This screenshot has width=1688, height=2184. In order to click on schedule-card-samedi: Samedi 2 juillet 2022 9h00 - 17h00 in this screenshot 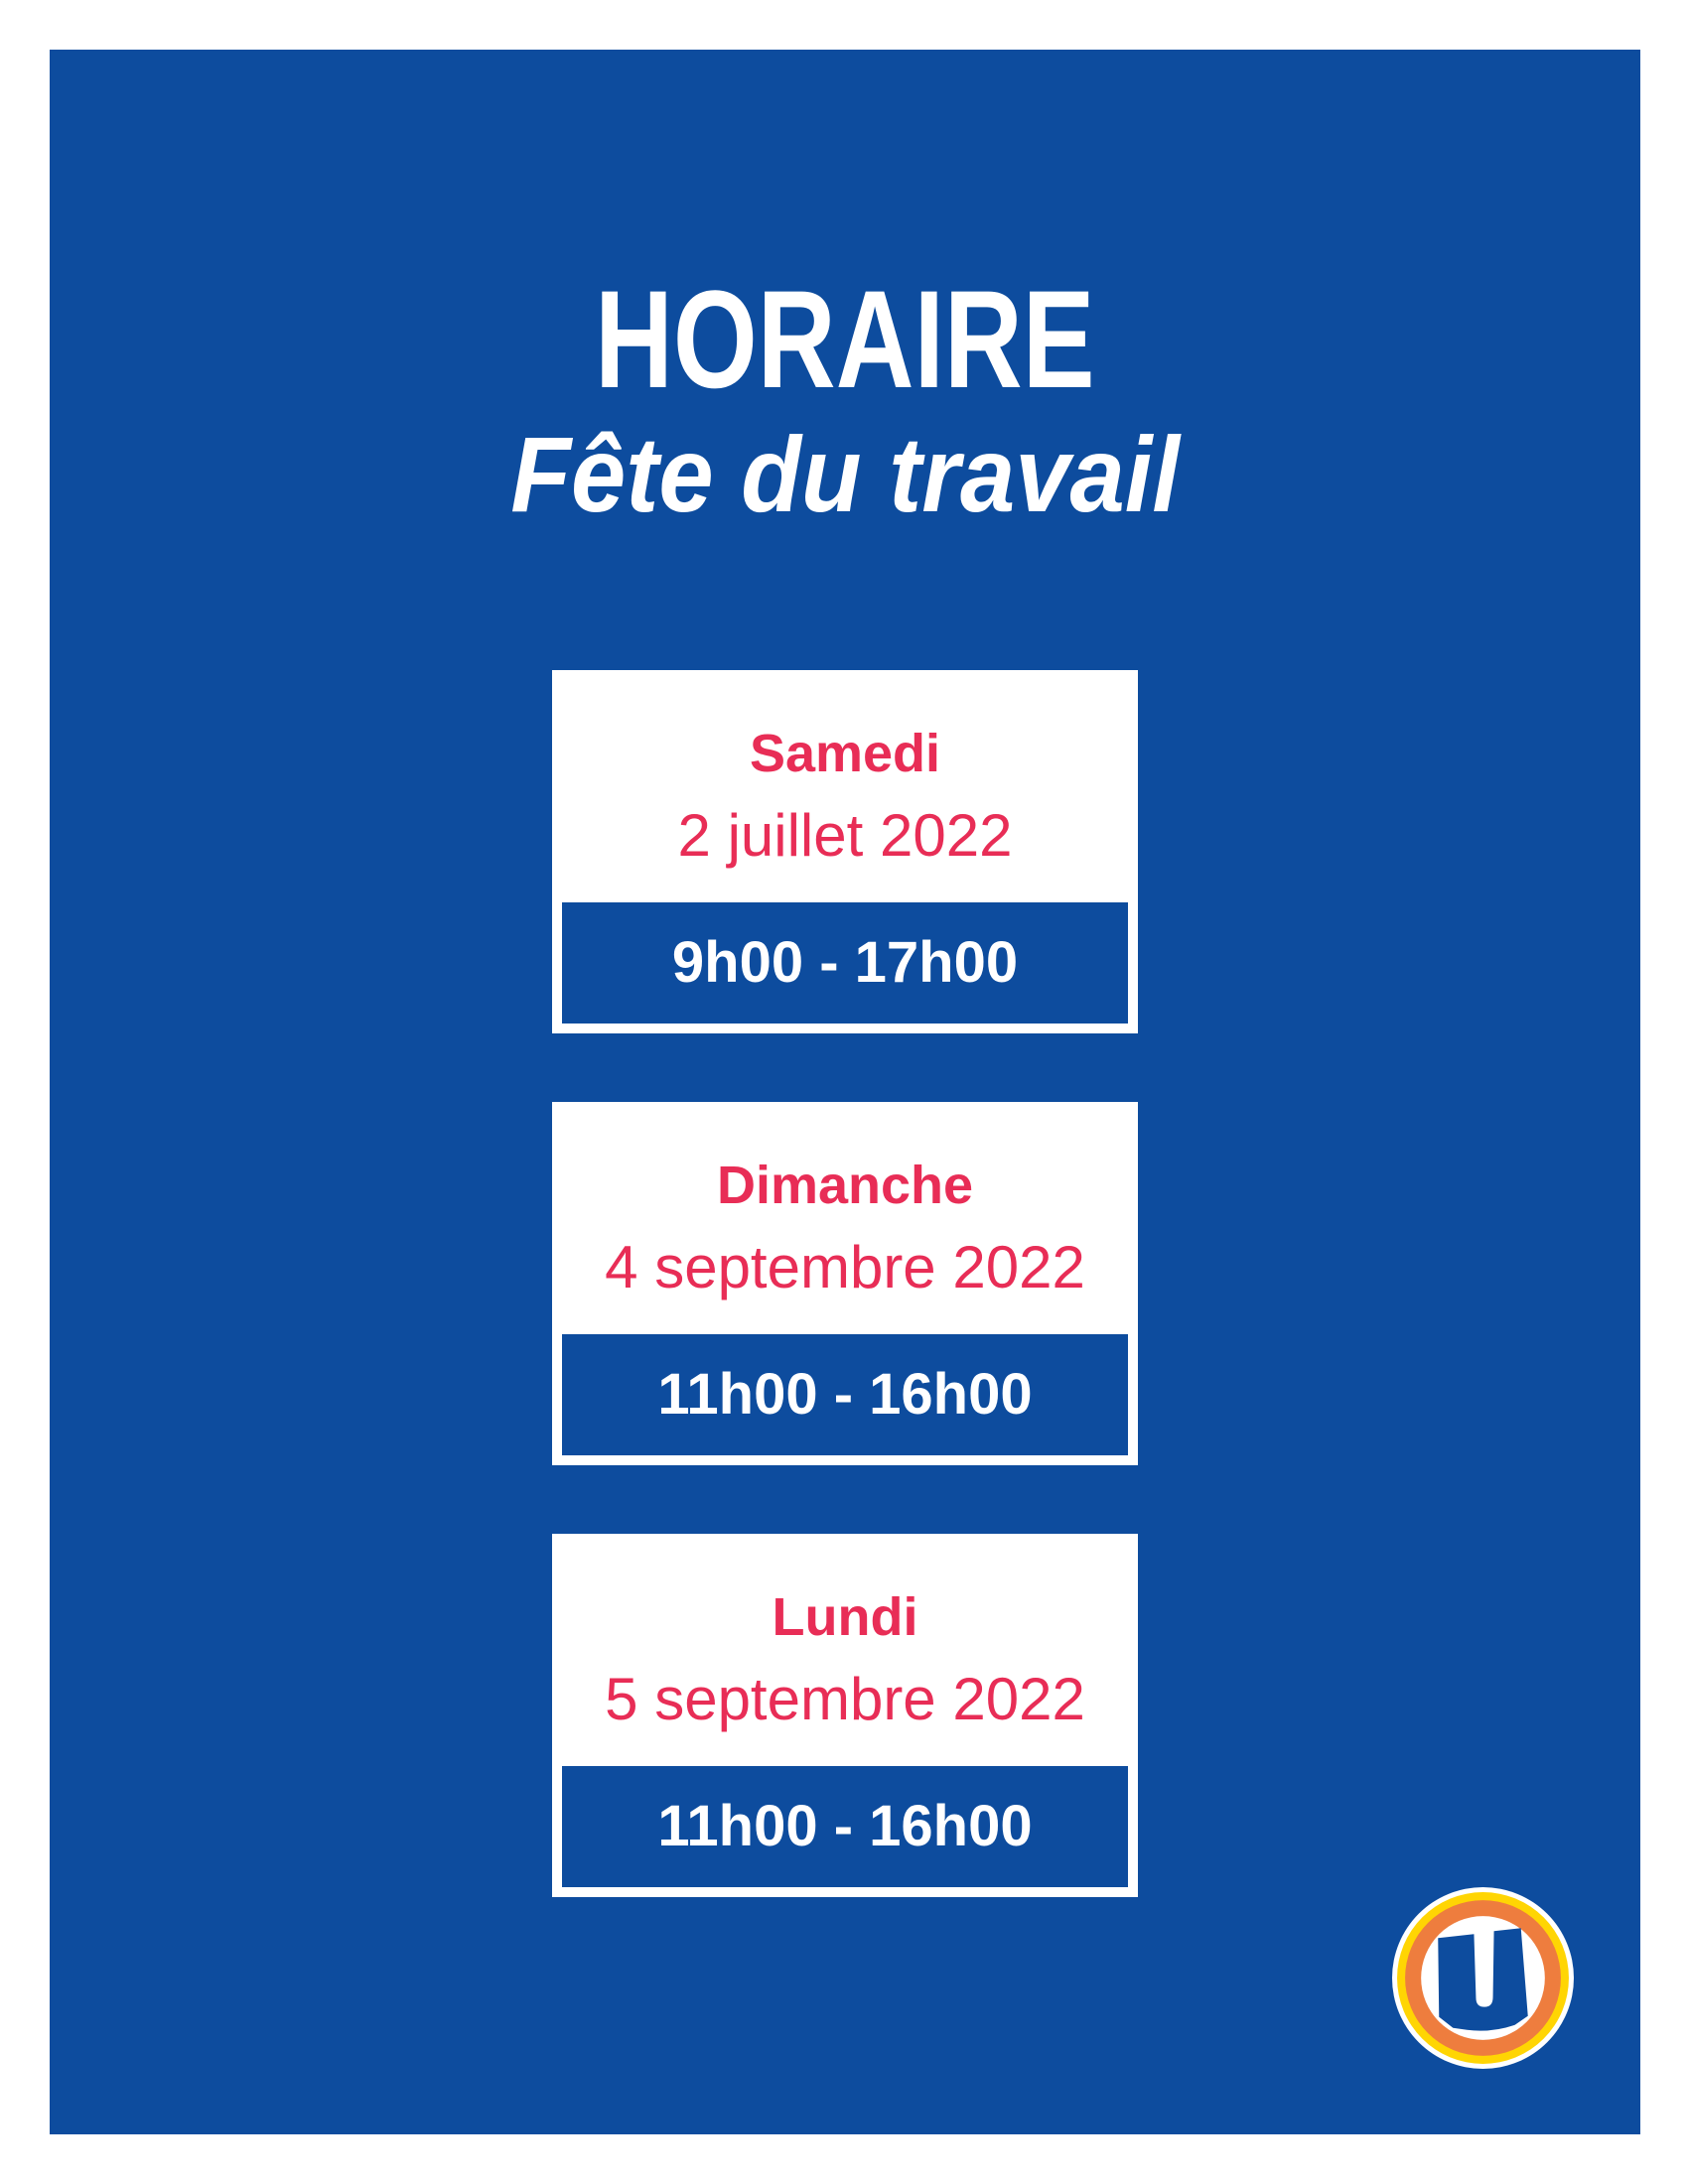, I will do `click(845, 851)`.